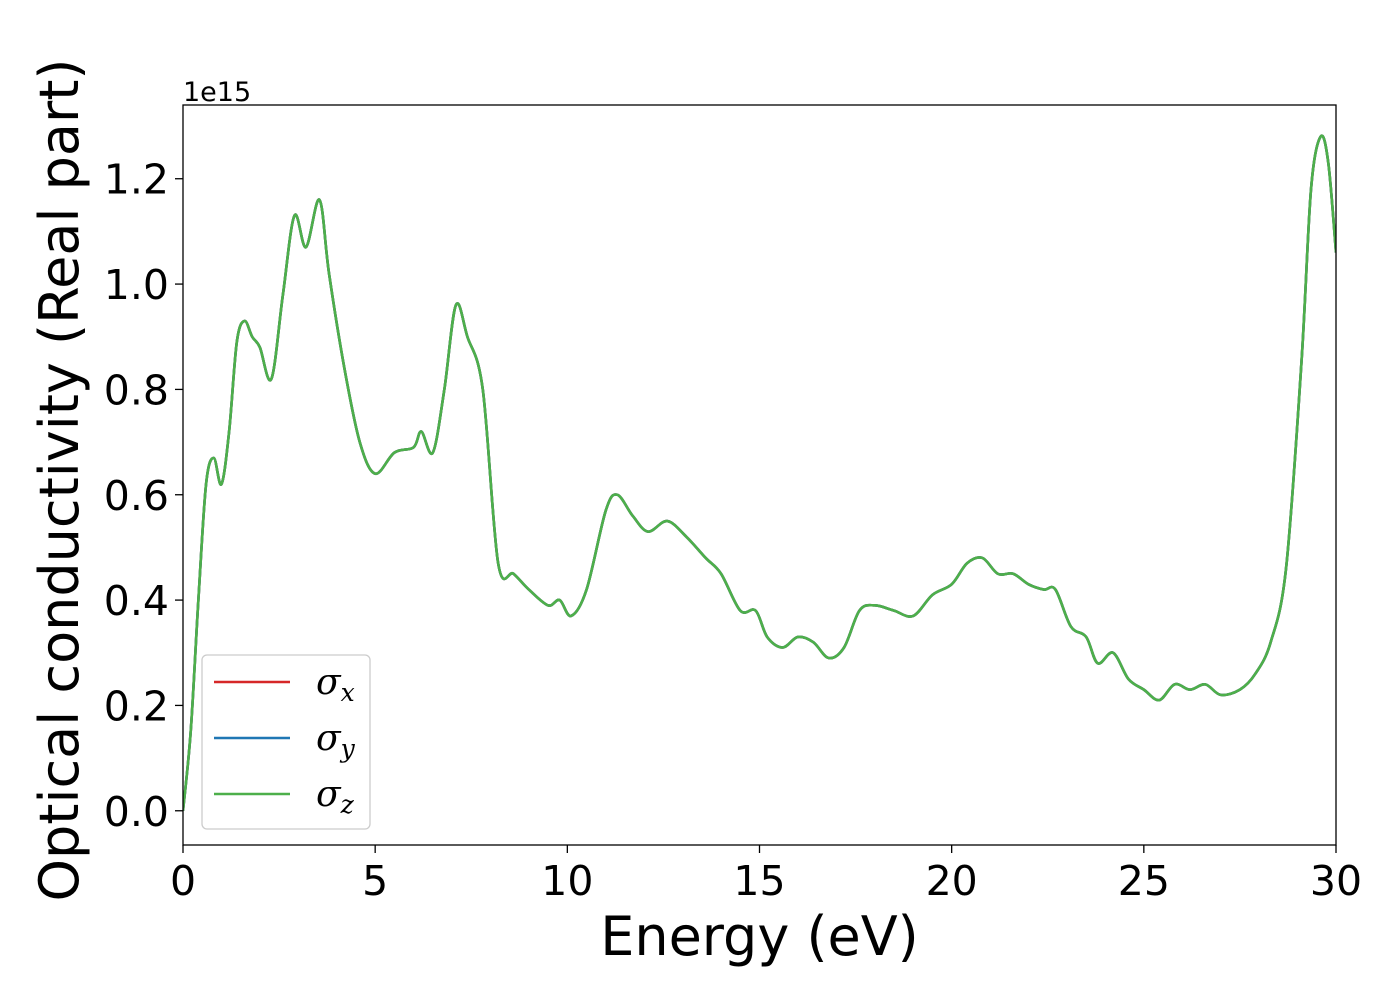  What do you see at coordinates (286, 742) in the screenshot?
I see `legend-box` at bounding box center [286, 742].